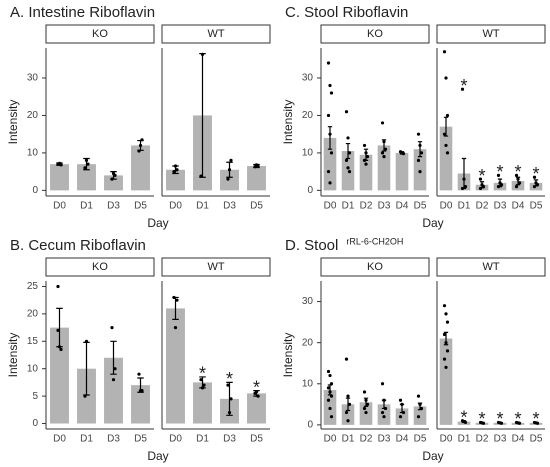 This screenshot has height=467, width=550. What do you see at coordinates (157, 223) in the screenshot?
I see `x-axis-label: Day` at bounding box center [157, 223].